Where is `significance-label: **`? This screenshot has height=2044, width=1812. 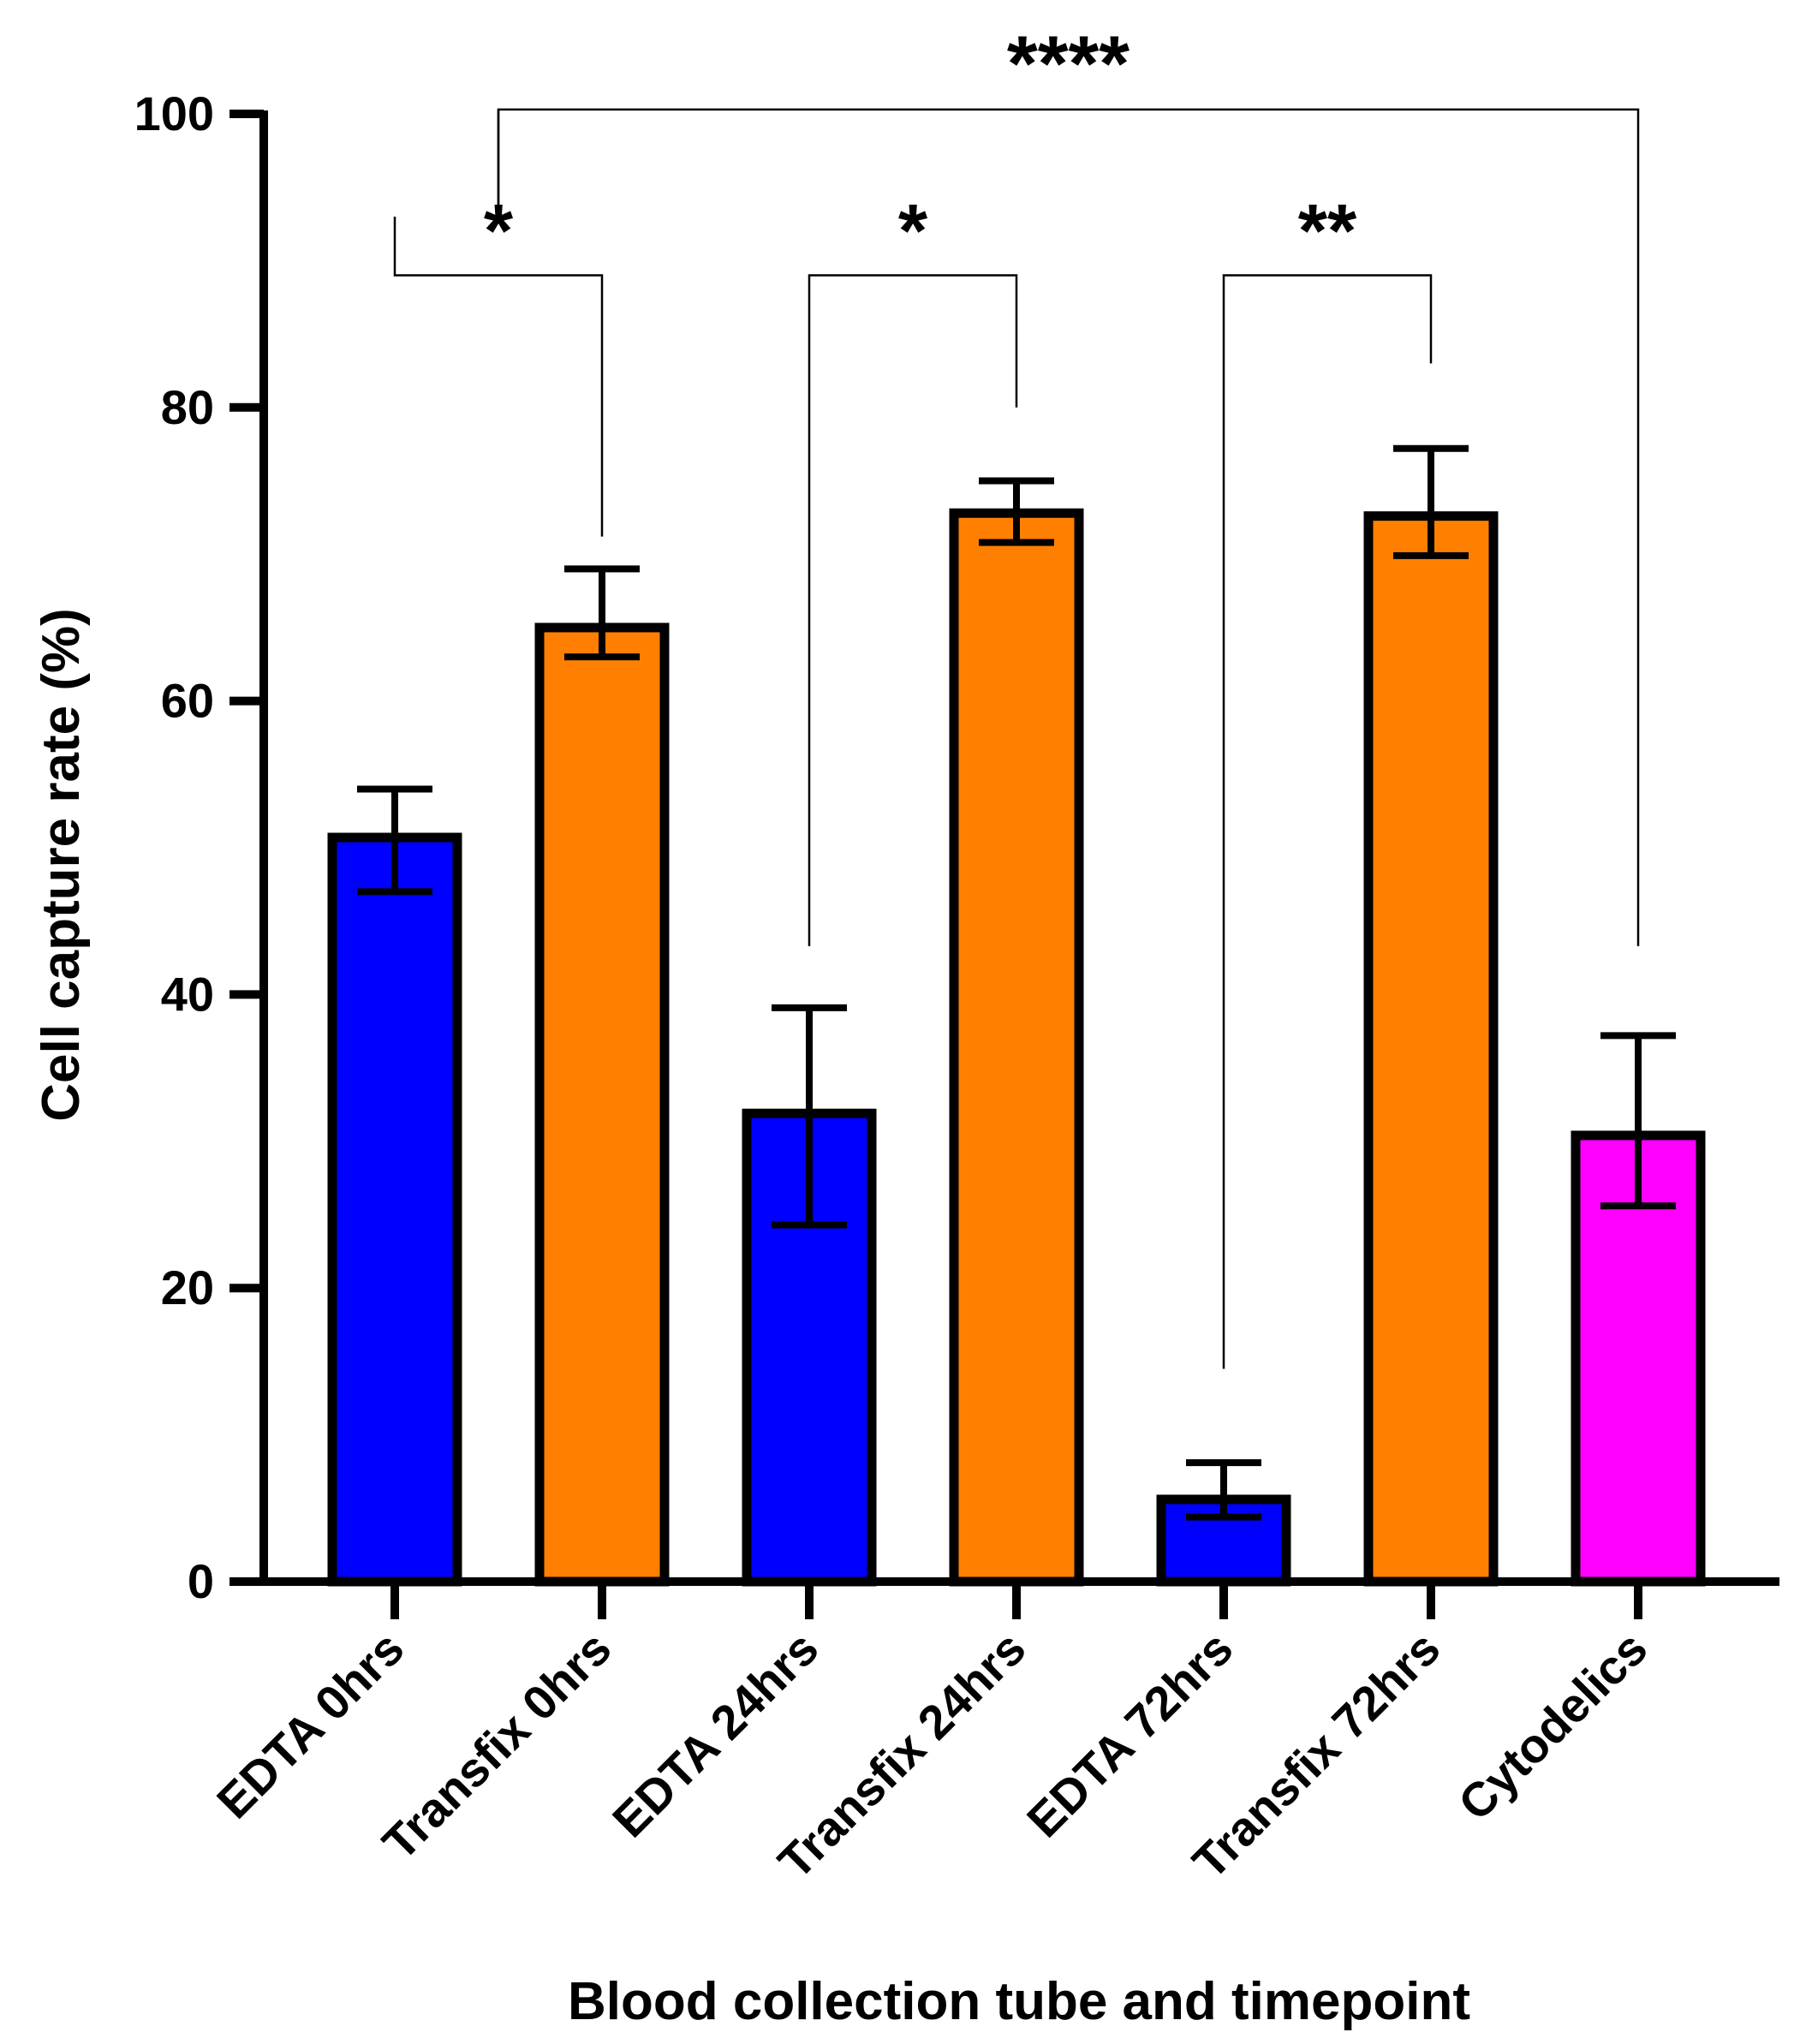 significance-label: ** is located at coordinates (1327, 230).